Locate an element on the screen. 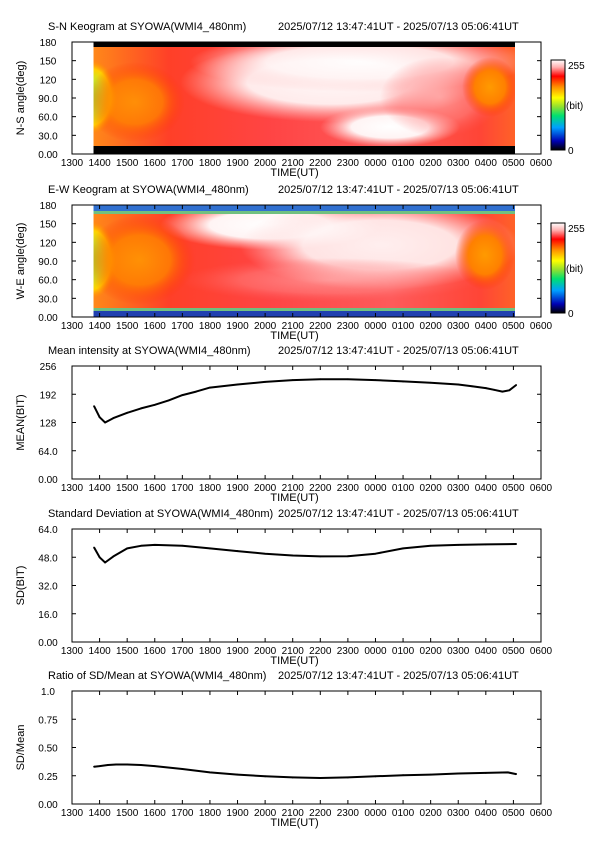  chart-title: Ratio of SD/Mean at SYOWA(WMI4_480nm) is located at coordinates (157, 676).